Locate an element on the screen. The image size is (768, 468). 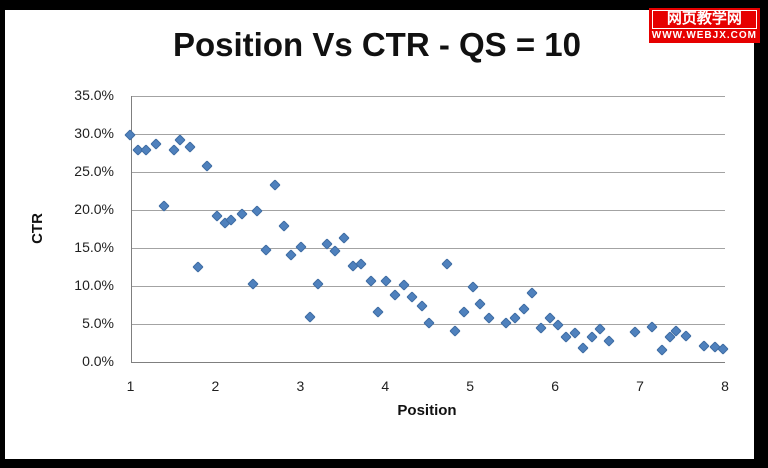
watermark: 网页教学网 www.webjx.com is located at coordinates (704, 25).